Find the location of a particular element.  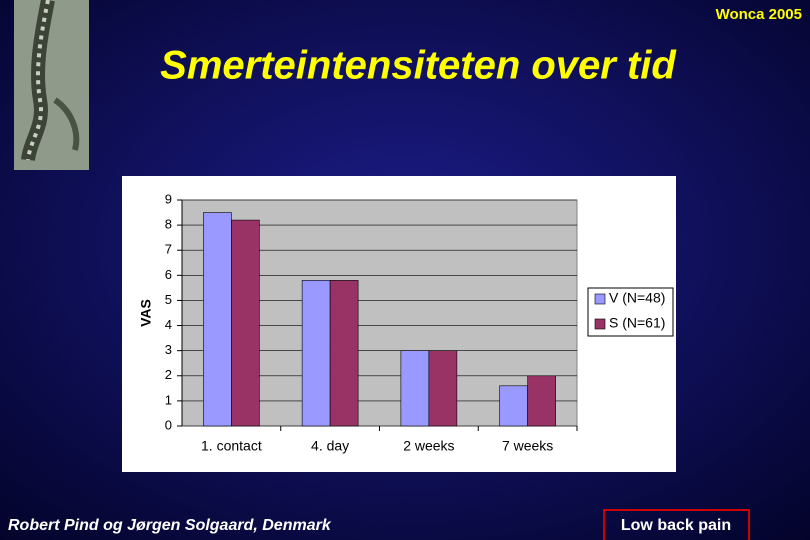

x-tick-label: 2 weeks is located at coordinates (428, 446).